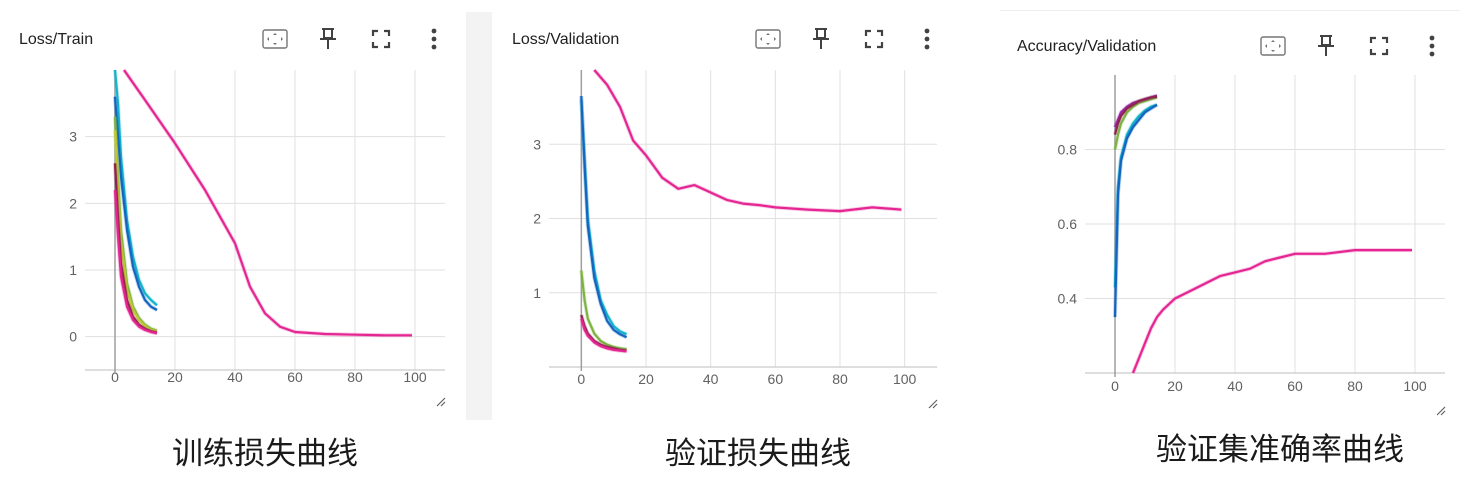 This screenshot has width=1474, height=486. What do you see at coordinates (1087, 46) in the screenshot?
I see `card-title: Accuracy/Validation` at bounding box center [1087, 46].